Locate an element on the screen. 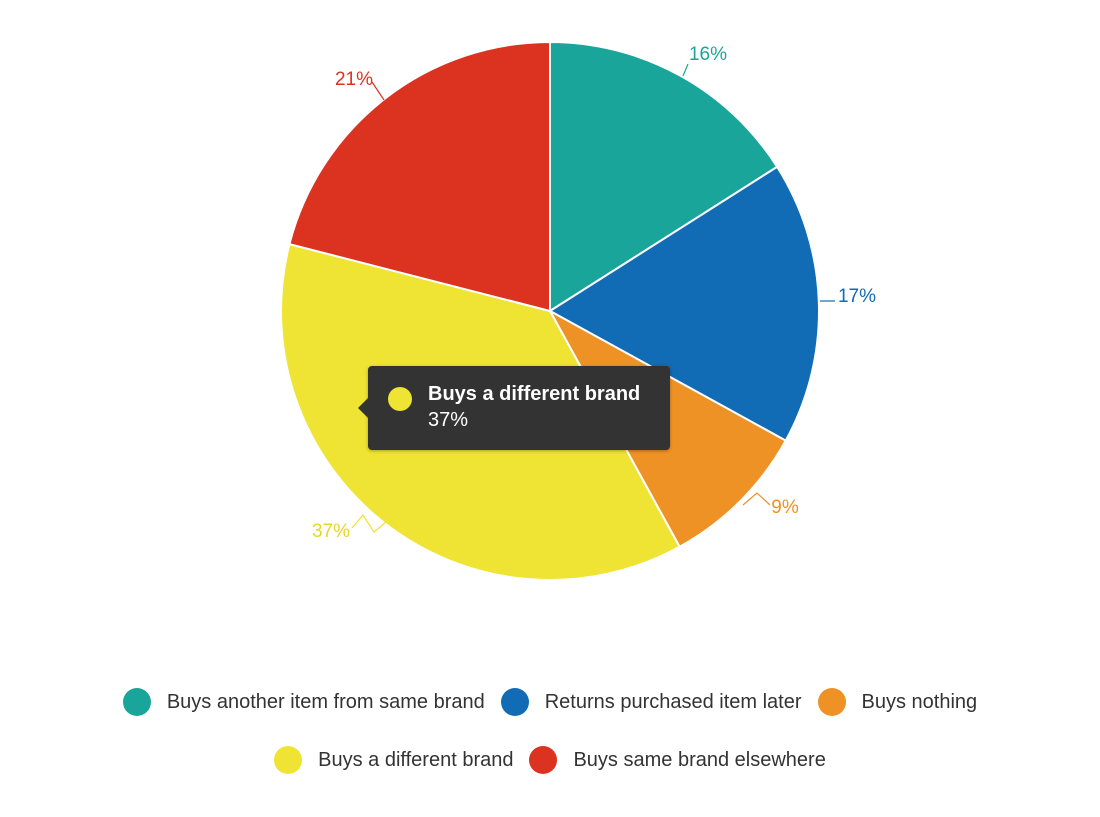 This screenshot has width=1100, height=817. slice-percent-label: 17% is located at coordinates (857, 296).